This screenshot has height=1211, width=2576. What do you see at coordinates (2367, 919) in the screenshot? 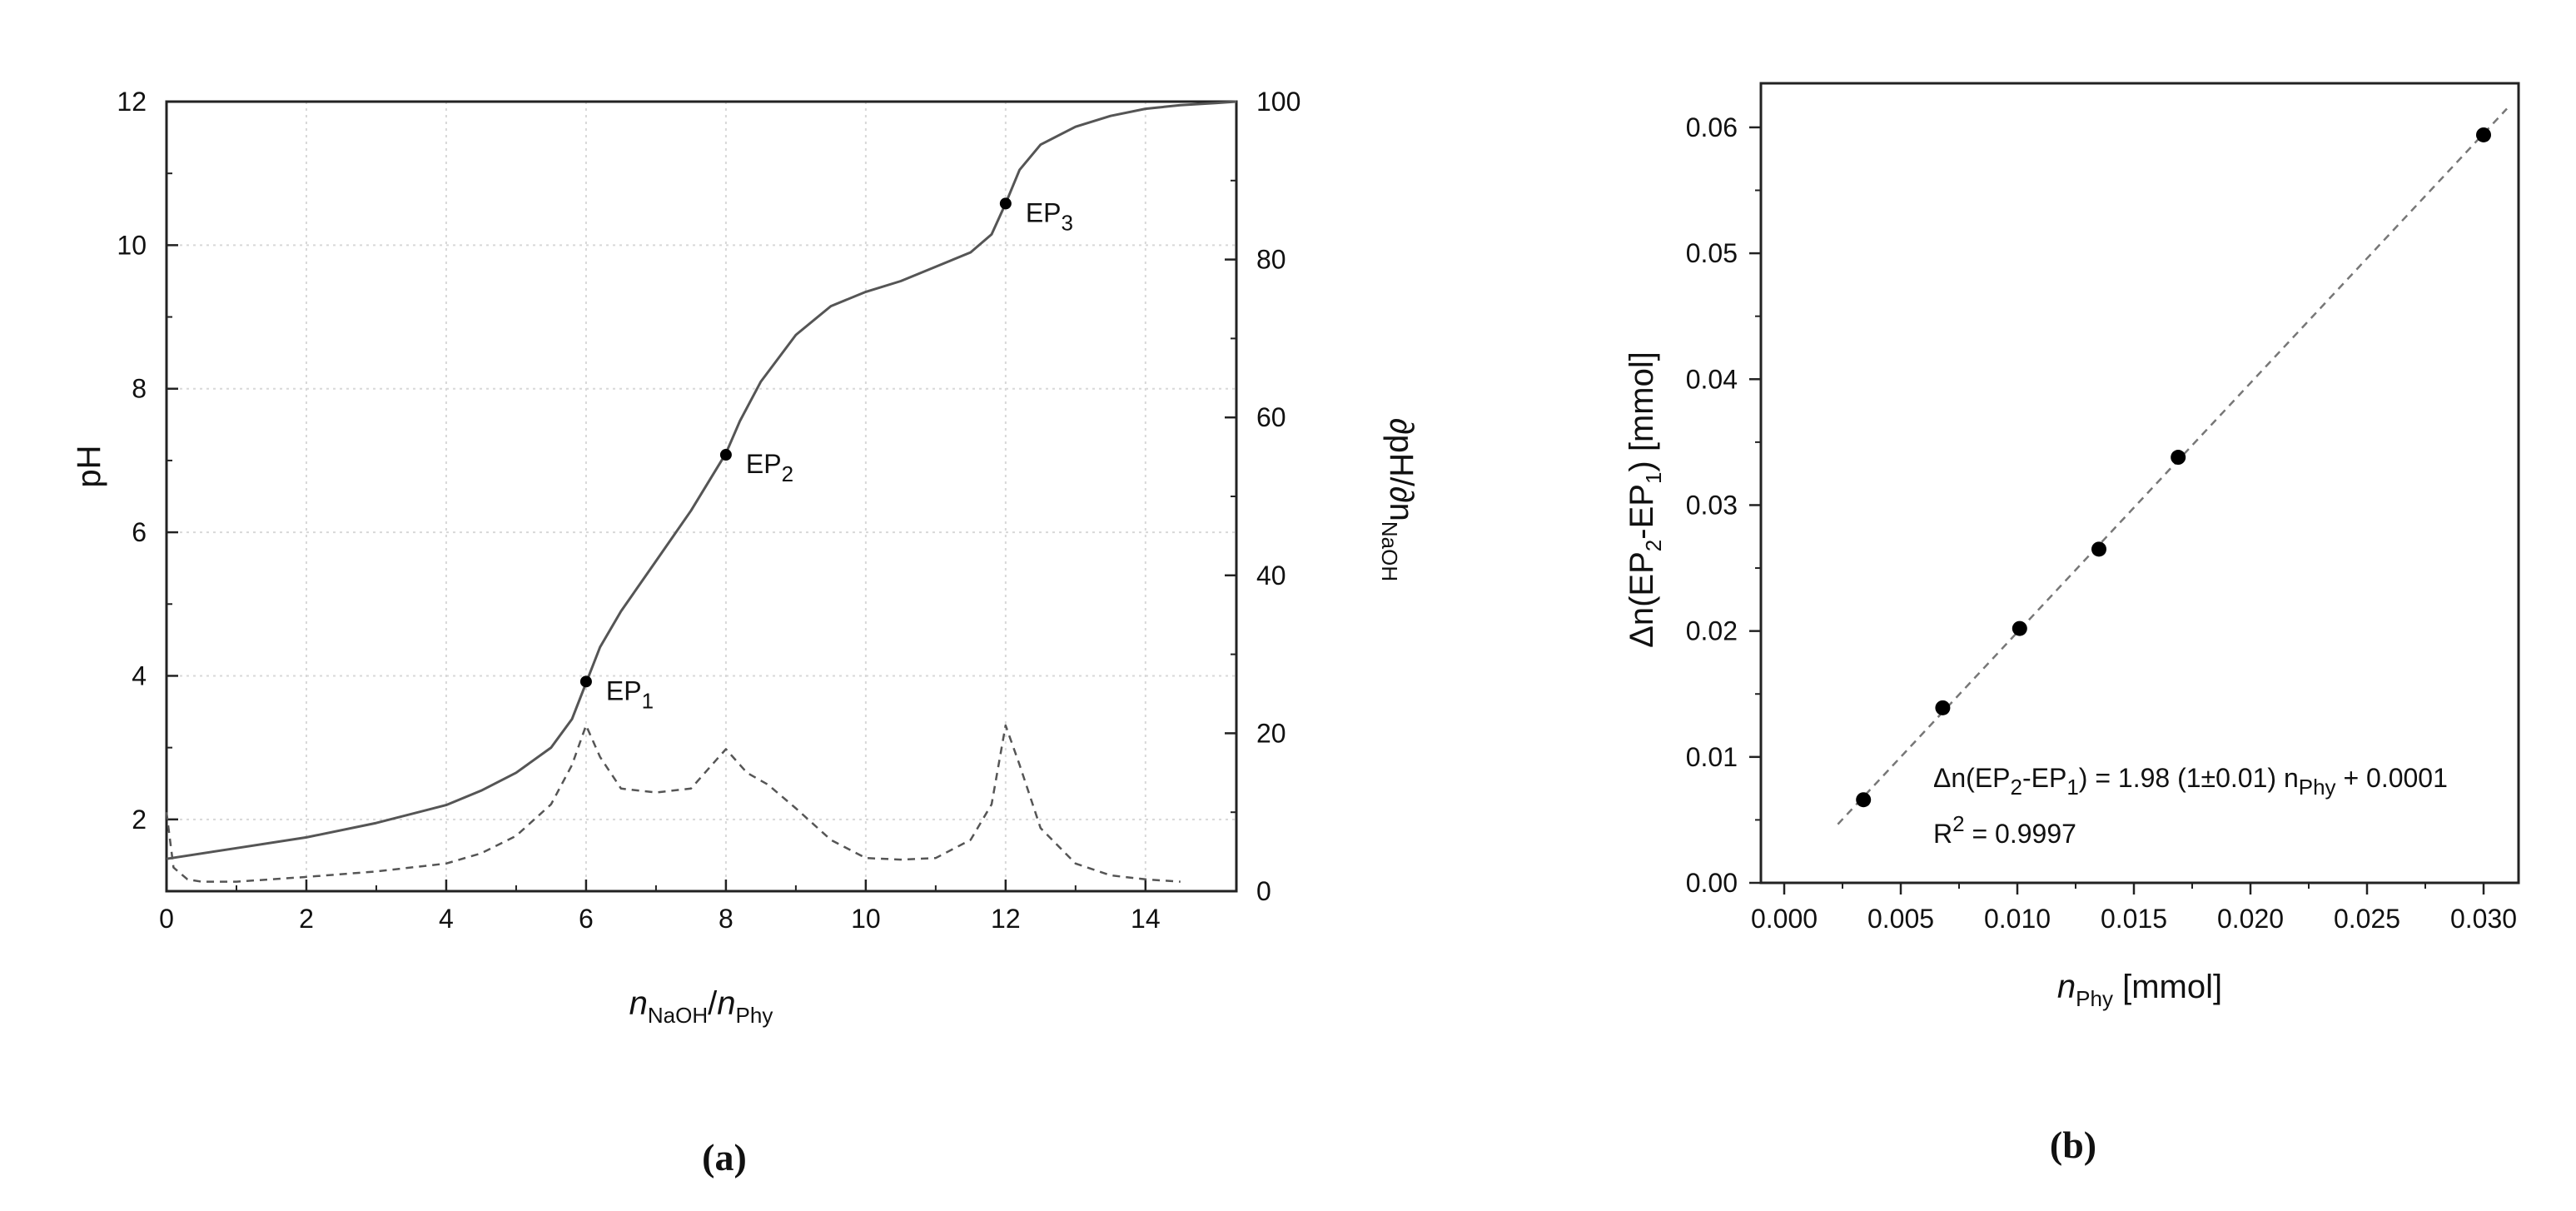
I see `chart-b-x-tick-label: 0.025` at bounding box center [2367, 919].